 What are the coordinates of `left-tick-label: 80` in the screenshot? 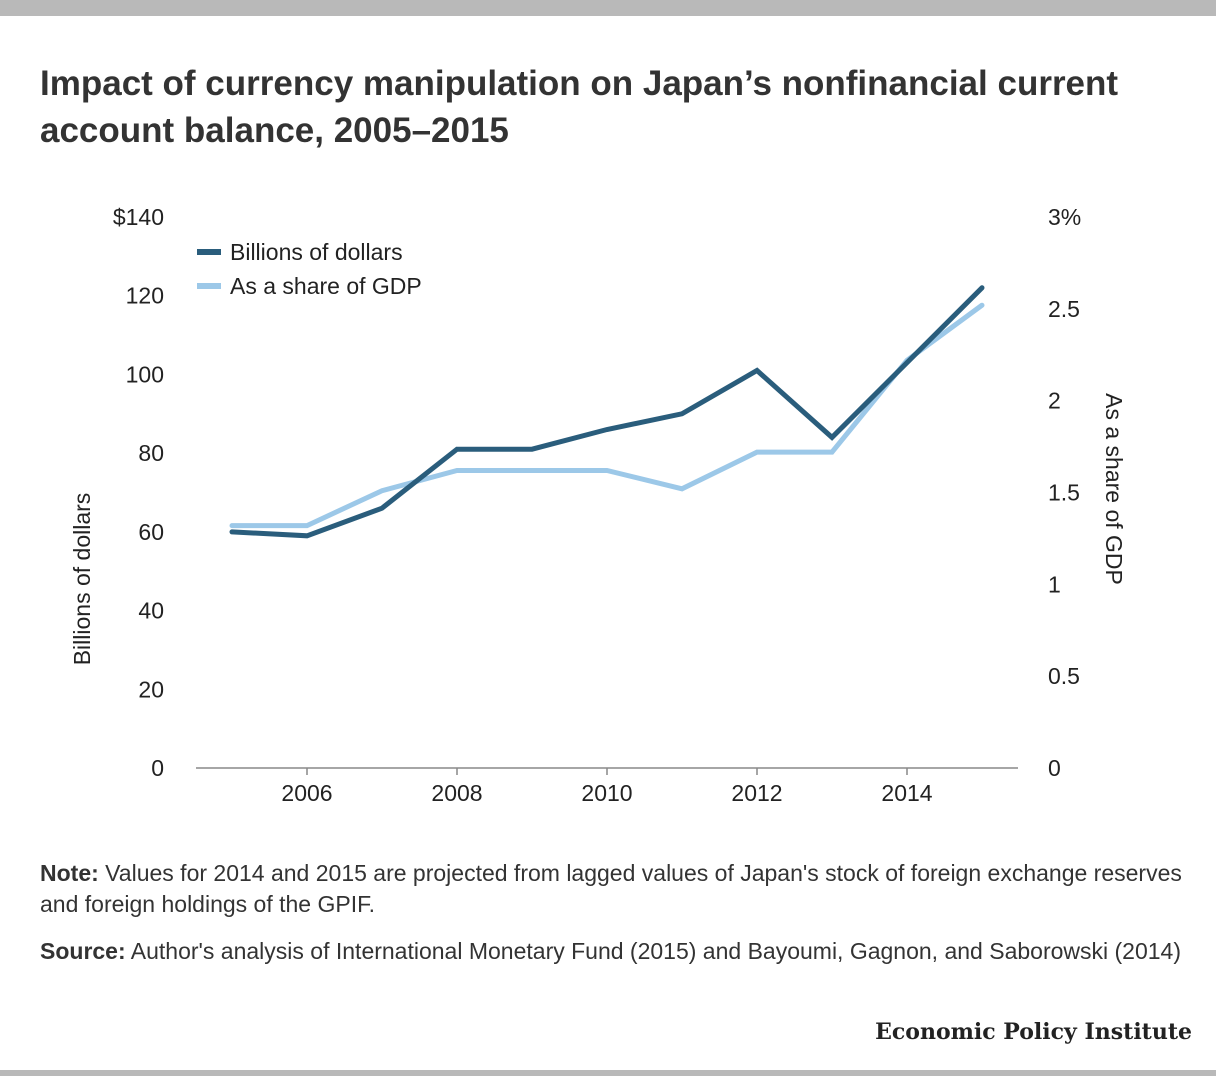 It's located at (151, 453).